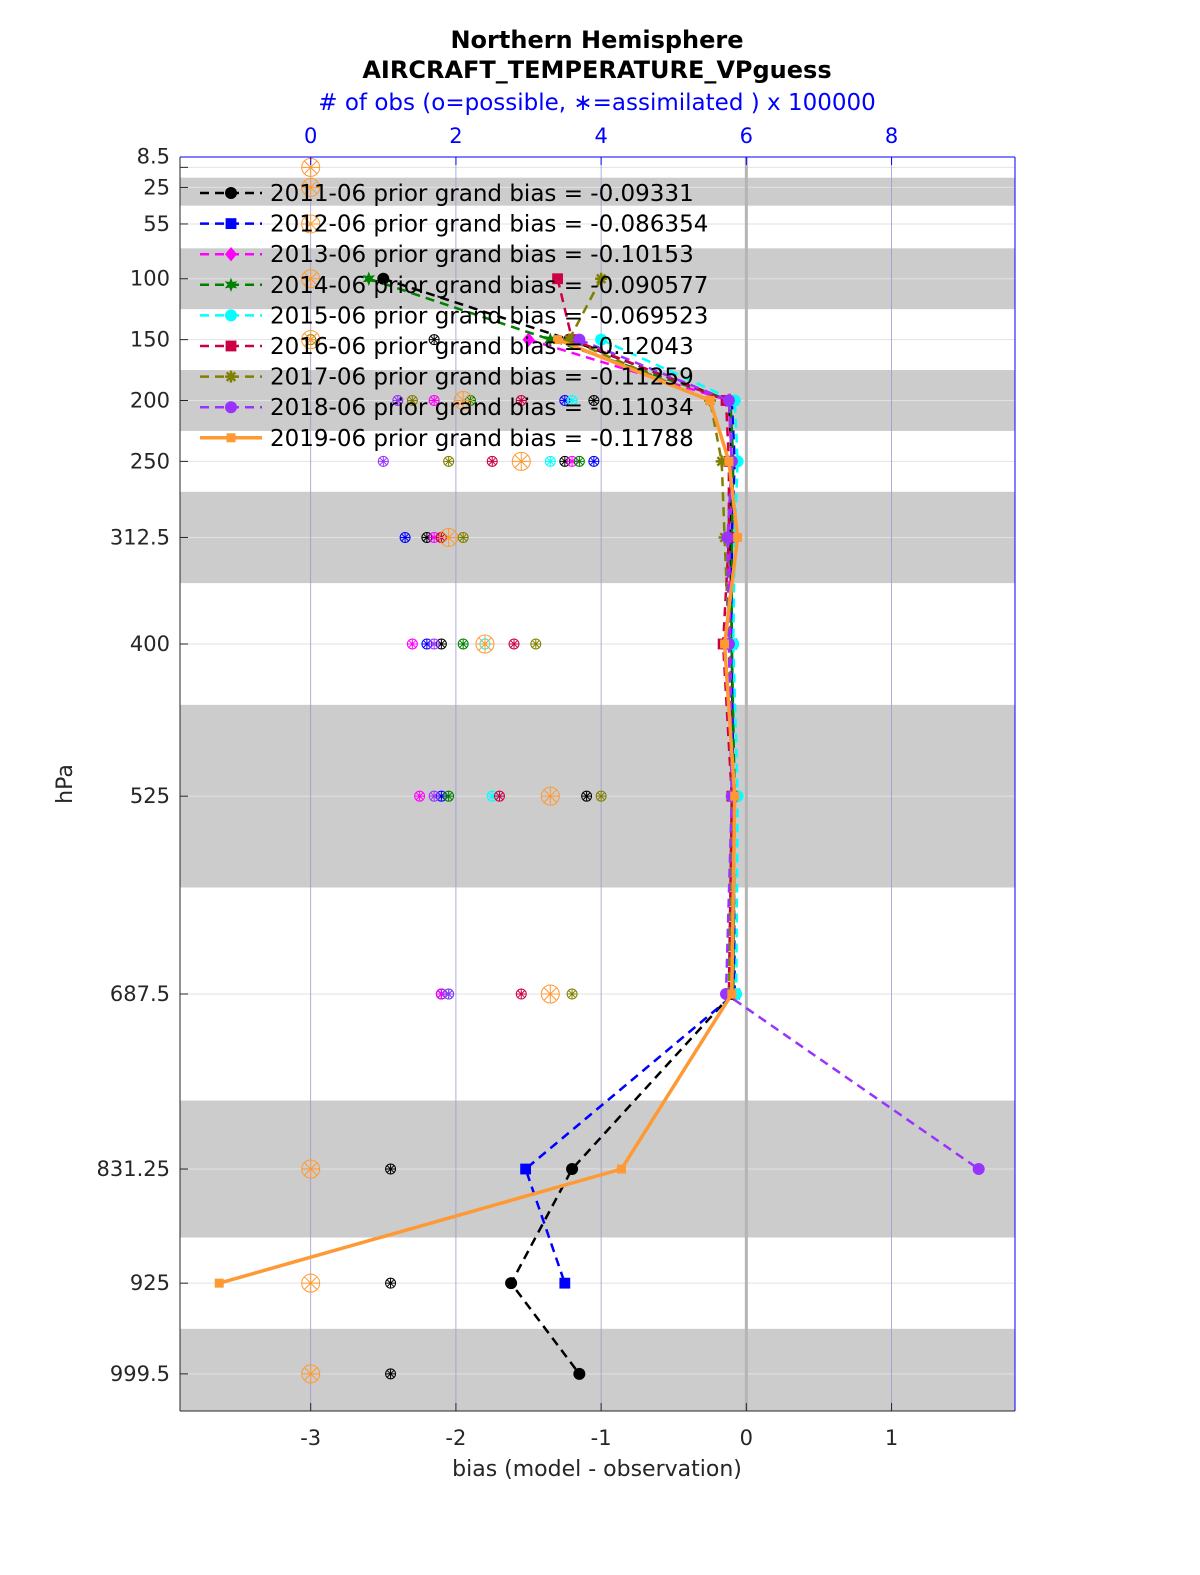 The width and height of the screenshot is (1200, 1575). I want to click on legend-entry: 2017-06 prior grand bias = -0.11259, so click(482, 378).